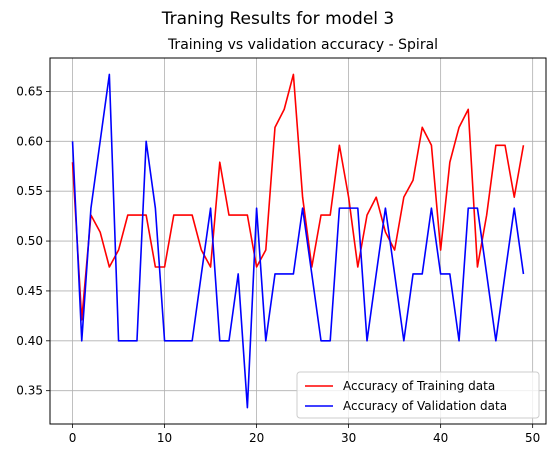  I want to click on chart-suptitle: Traning Results for model 3, so click(277, 19).